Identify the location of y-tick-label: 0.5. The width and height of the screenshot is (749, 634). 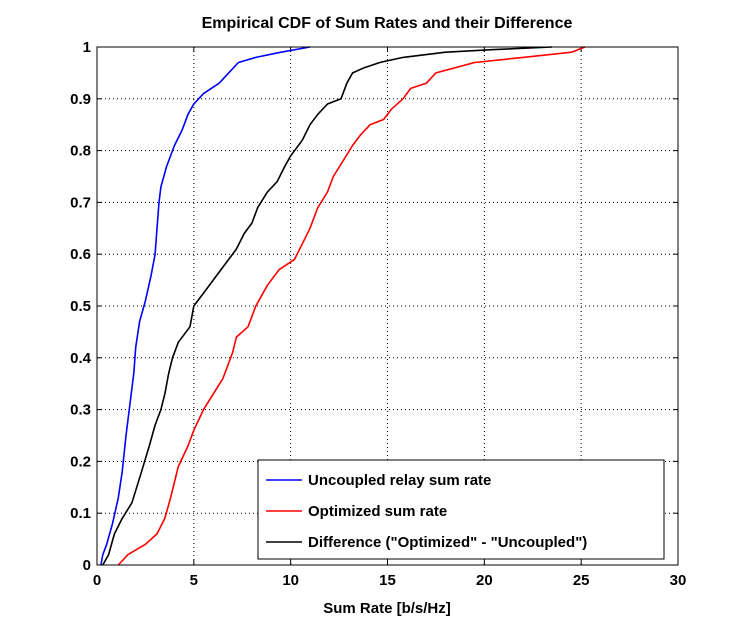
(80, 306).